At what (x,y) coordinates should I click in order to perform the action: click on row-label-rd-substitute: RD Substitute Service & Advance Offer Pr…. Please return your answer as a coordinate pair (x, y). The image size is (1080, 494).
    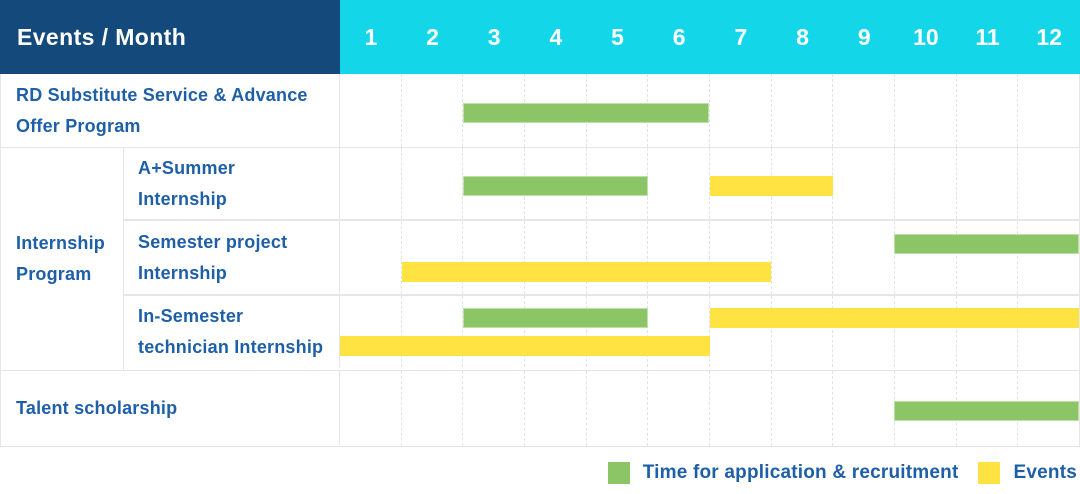
    Looking at the image, I should click on (170, 110).